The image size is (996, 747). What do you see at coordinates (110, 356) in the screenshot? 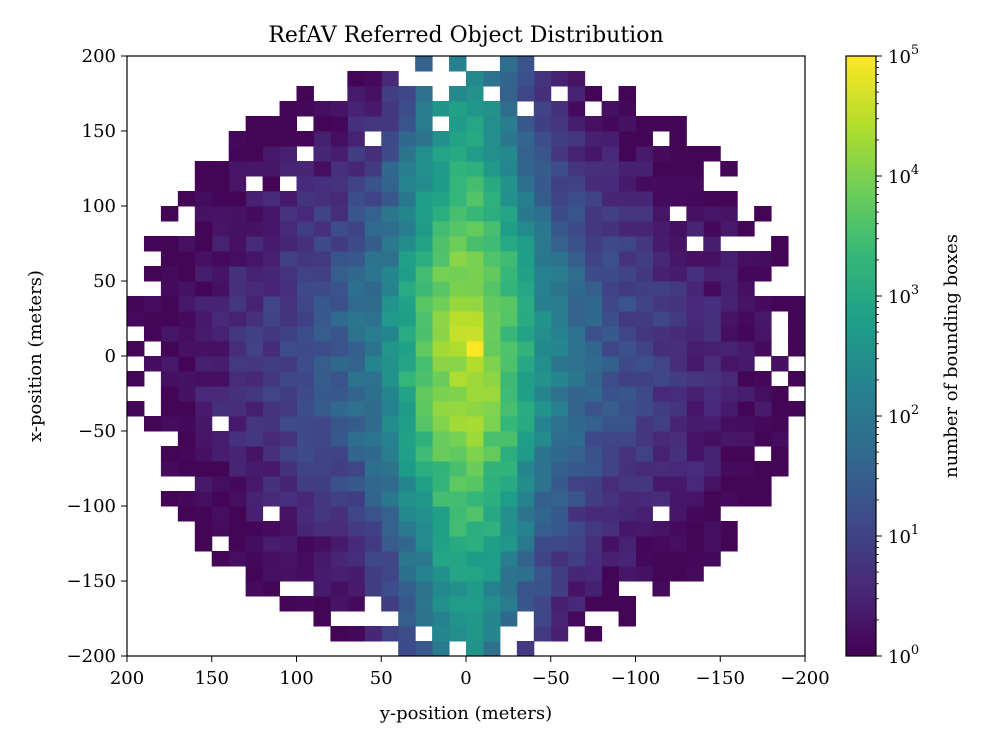
I see `y-tick-label: 0` at bounding box center [110, 356].